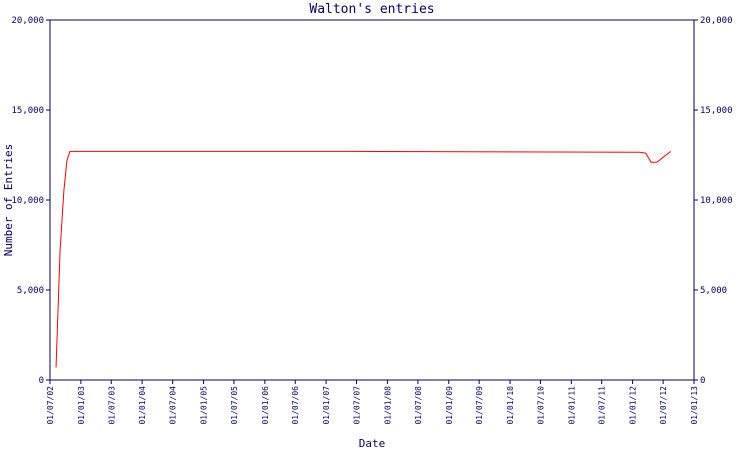 This screenshot has width=750, height=450. Describe the element at coordinates (663, 405) in the screenshot. I see `x-tick-label: 01/07/12` at that location.